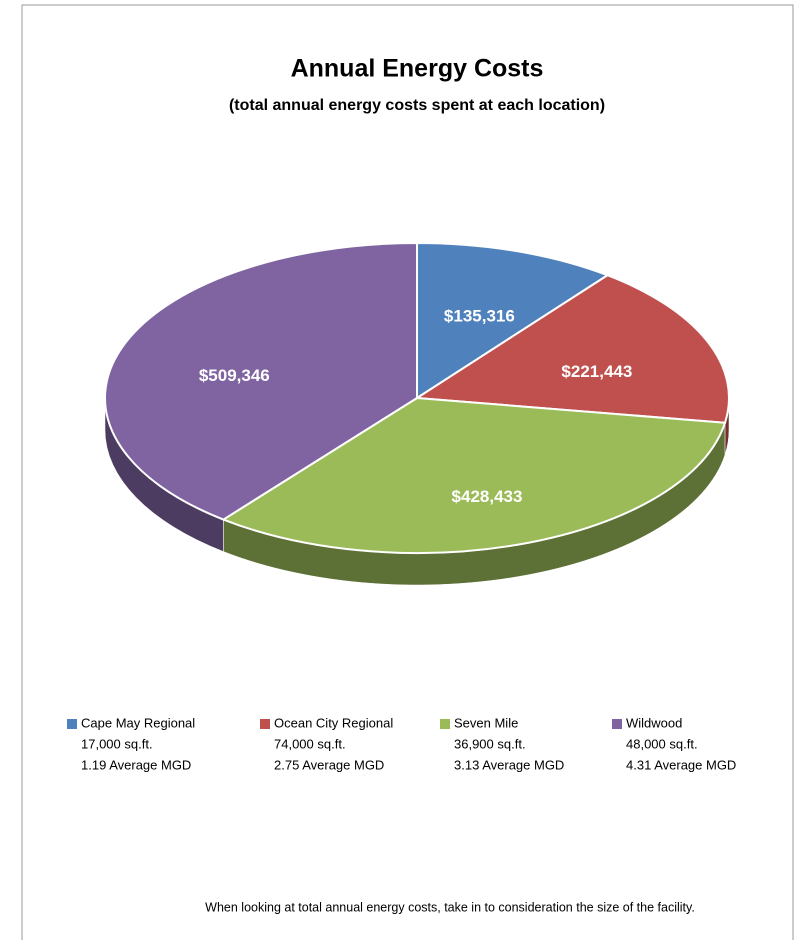 This screenshot has height=940, width=794. I want to click on legend-label: Cape May Regional, so click(138, 722).